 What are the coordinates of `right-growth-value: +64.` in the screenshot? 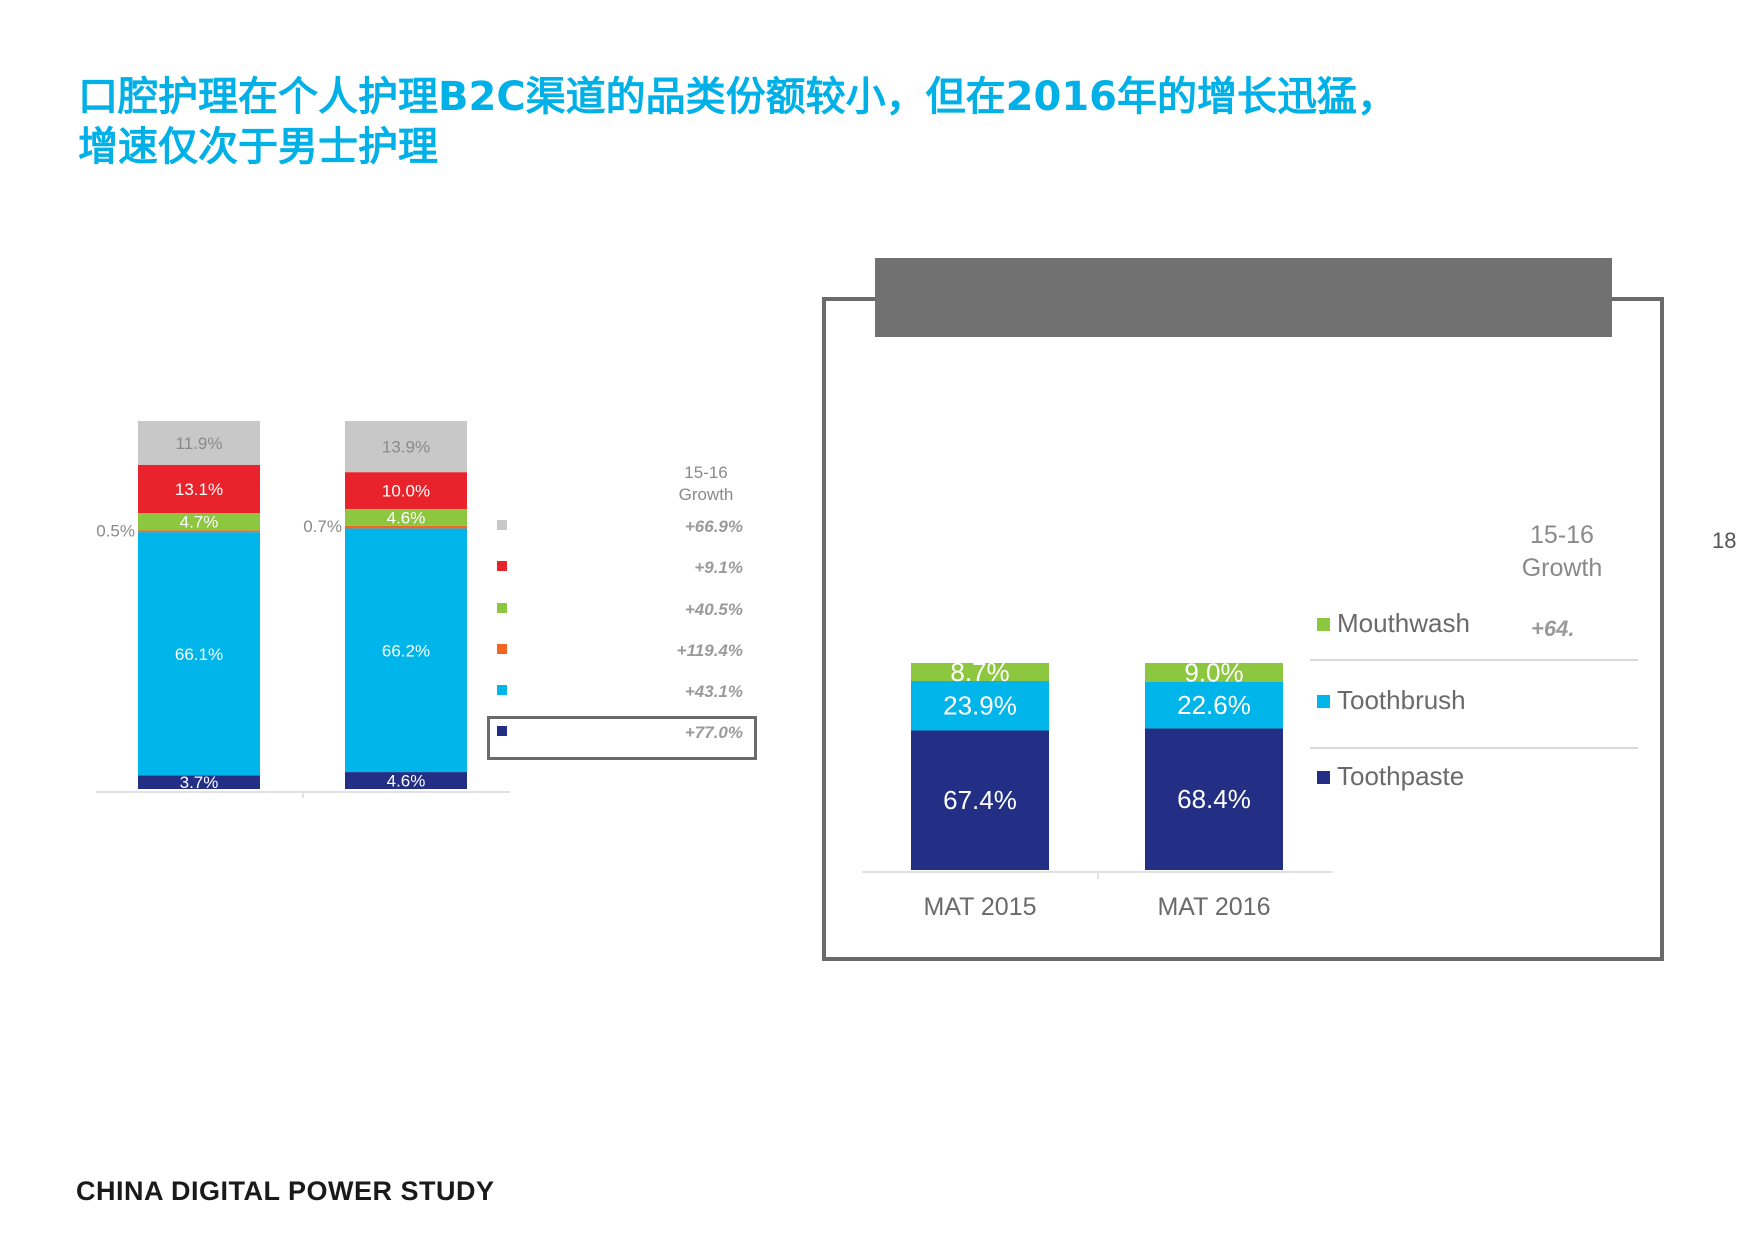 It's located at (1552, 628).